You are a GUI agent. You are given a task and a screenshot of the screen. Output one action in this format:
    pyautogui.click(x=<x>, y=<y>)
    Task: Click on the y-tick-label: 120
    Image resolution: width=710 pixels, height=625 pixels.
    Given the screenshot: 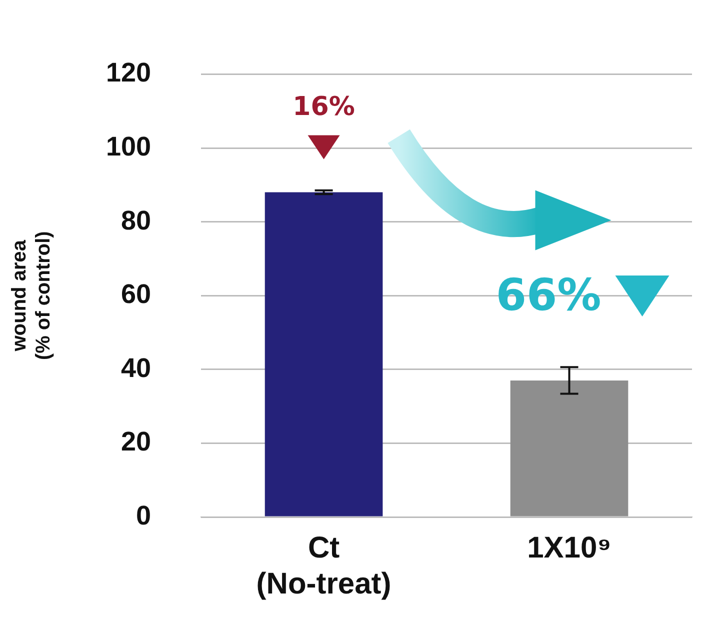 What is the action you would take?
    pyautogui.click(x=129, y=73)
    